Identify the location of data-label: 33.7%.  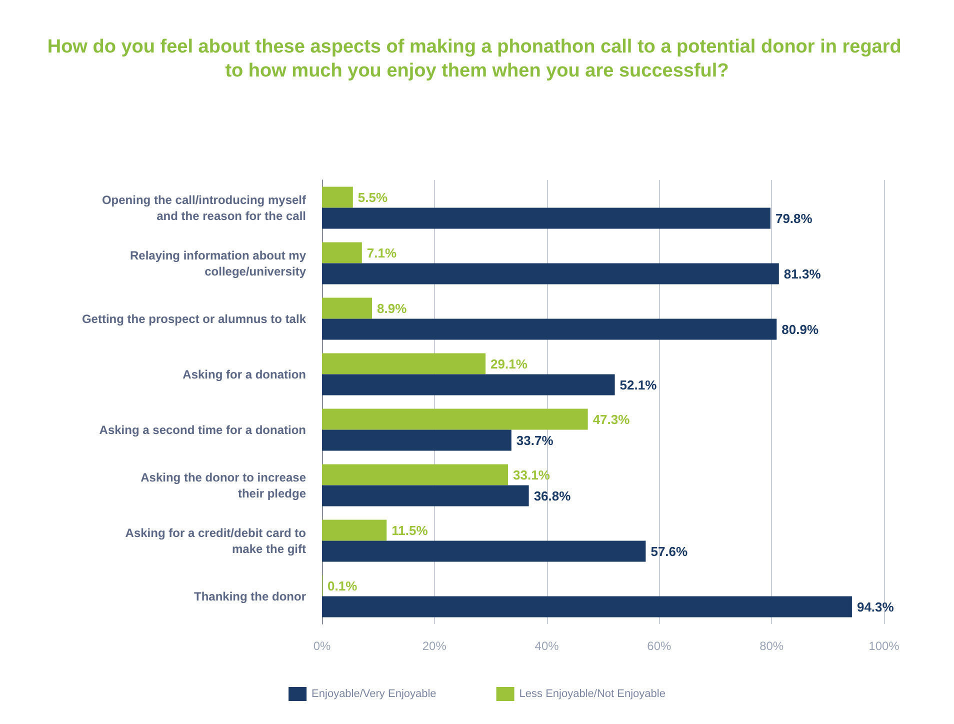
(535, 440).